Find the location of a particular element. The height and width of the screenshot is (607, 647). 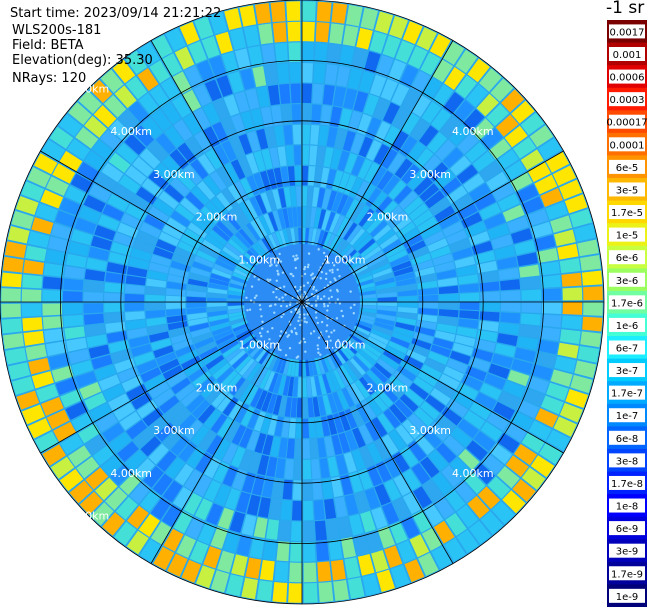

colorbar-tick-label: 1e-7 is located at coordinates (627, 416).